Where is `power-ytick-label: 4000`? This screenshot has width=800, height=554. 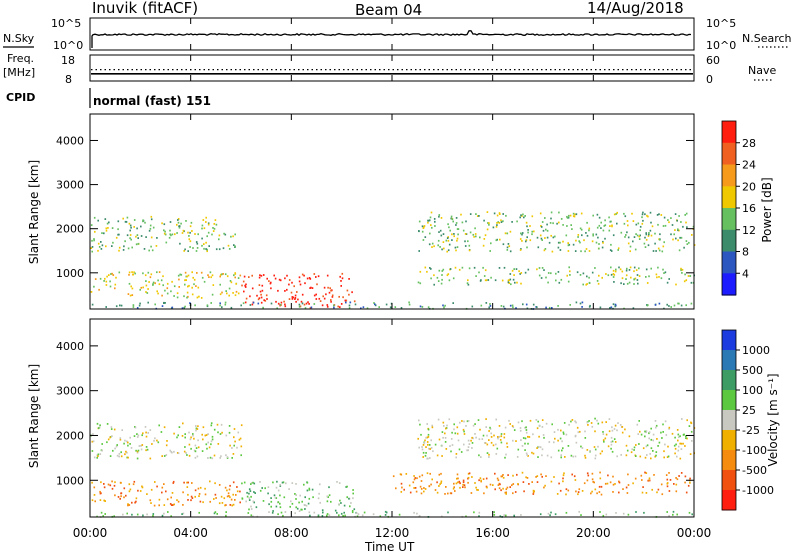
power-ytick-label: 4000 is located at coordinates (70, 140).